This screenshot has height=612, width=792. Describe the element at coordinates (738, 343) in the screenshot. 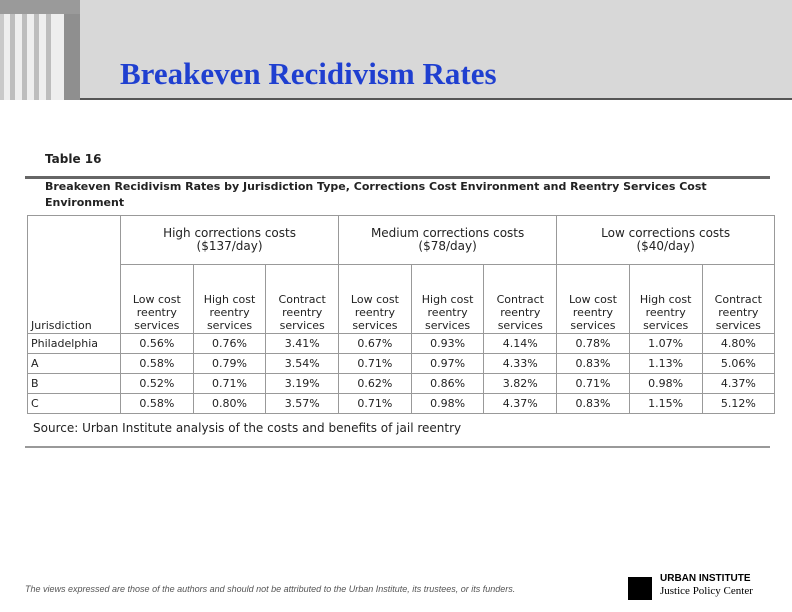

I see `table-cell: 4.80%` at that location.